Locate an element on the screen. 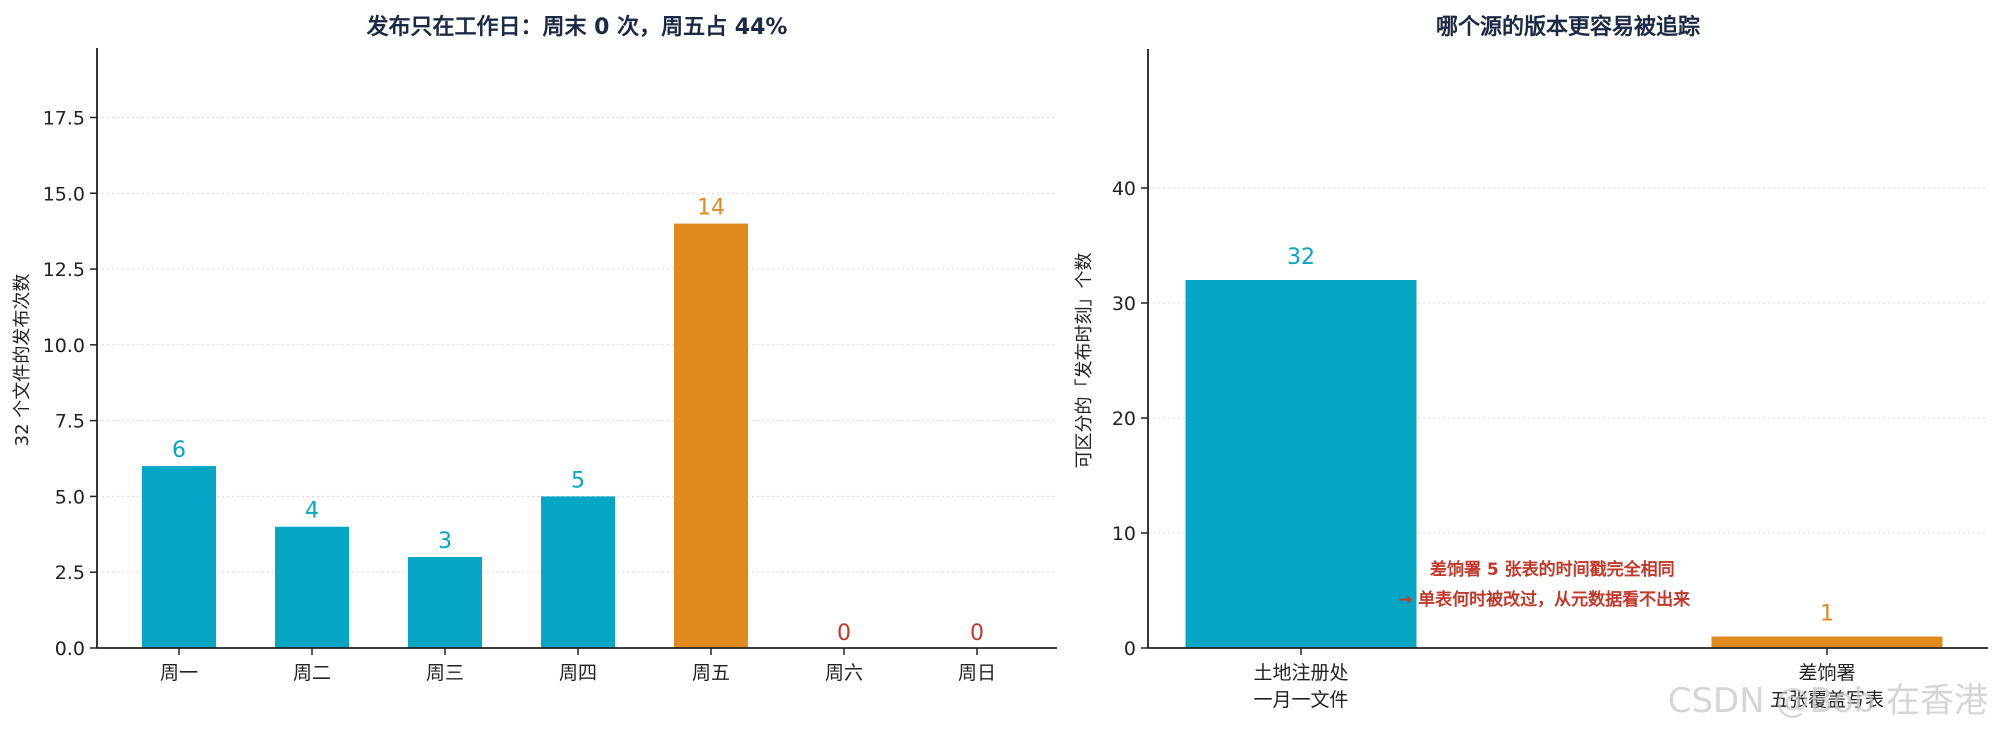 The height and width of the screenshot is (735, 1996). y-tick-label: 40 is located at coordinates (1124, 189).